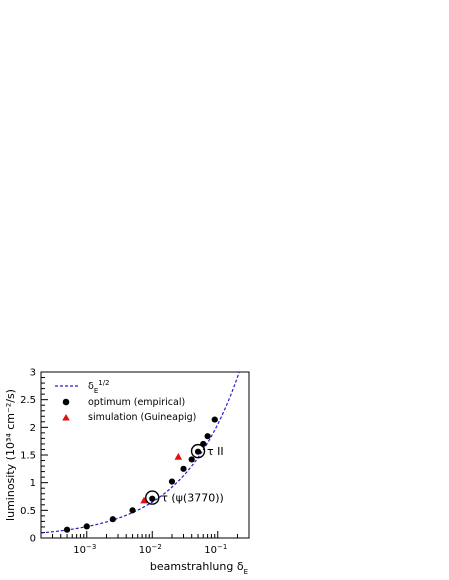 The height and width of the screenshot is (580, 449). Describe the element at coordinates (140, 474) in the screenshot. I see `points-layer` at that location.